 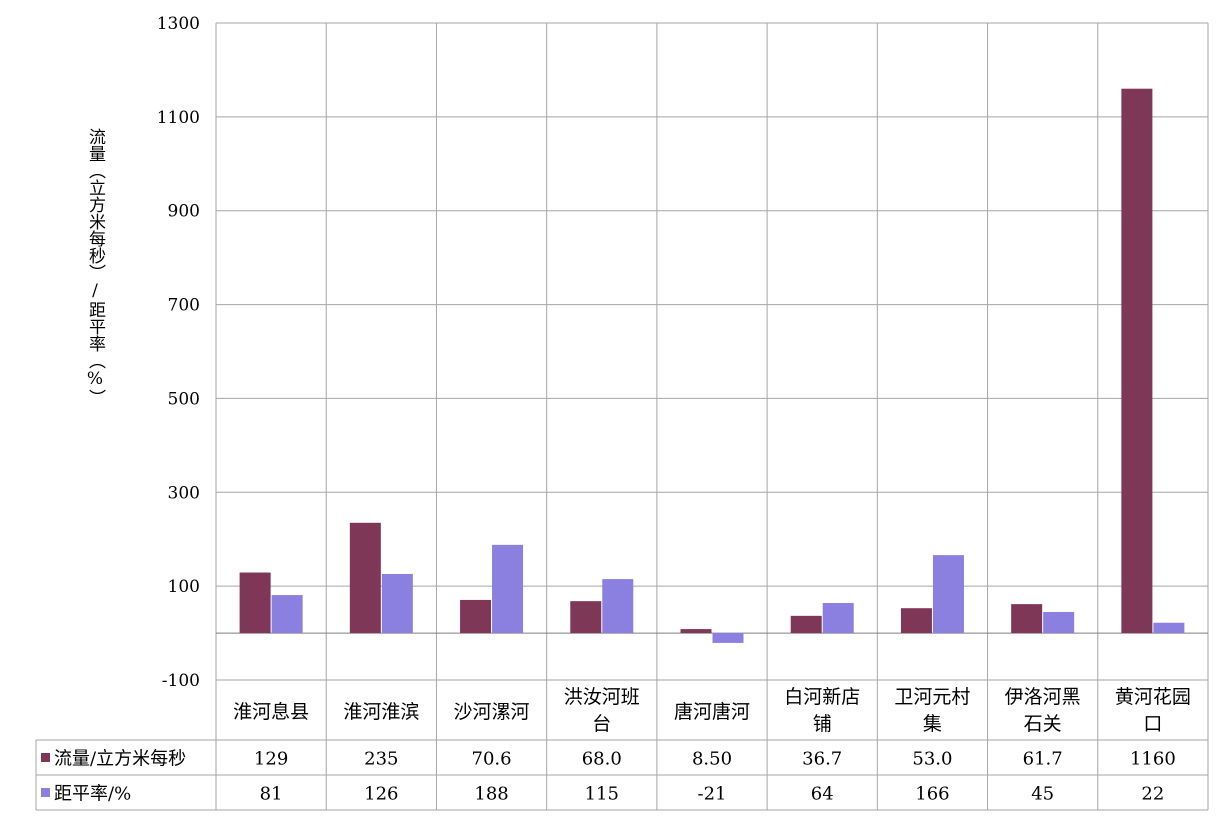 What do you see at coordinates (381, 712) in the screenshot?
I see `category-label: 淮河淮滨` at bounding box center [381, 712].